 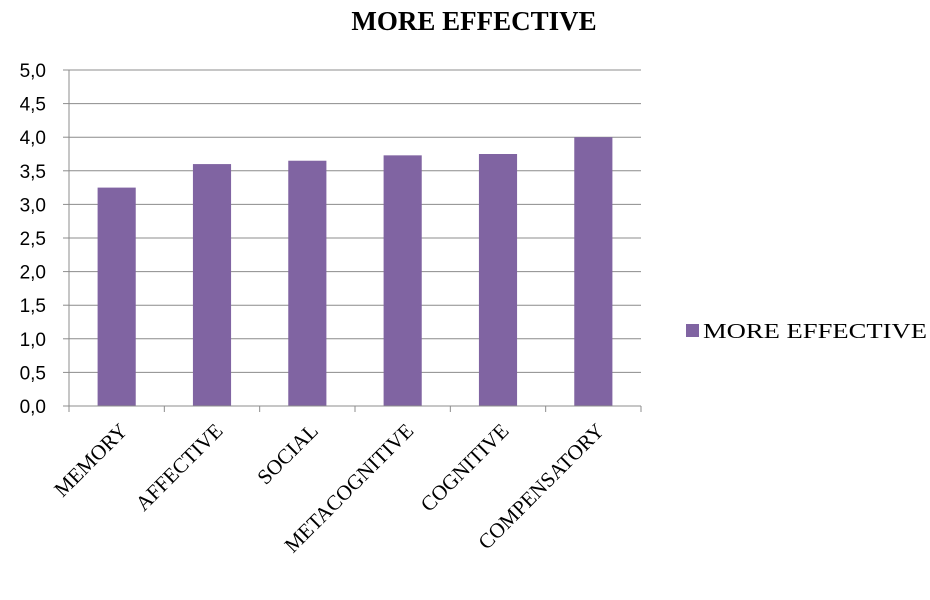 What do you see at coordinates (402, 280) in the screenshot?
I see `bar-metacognitive` at bounding box center [402, 280].